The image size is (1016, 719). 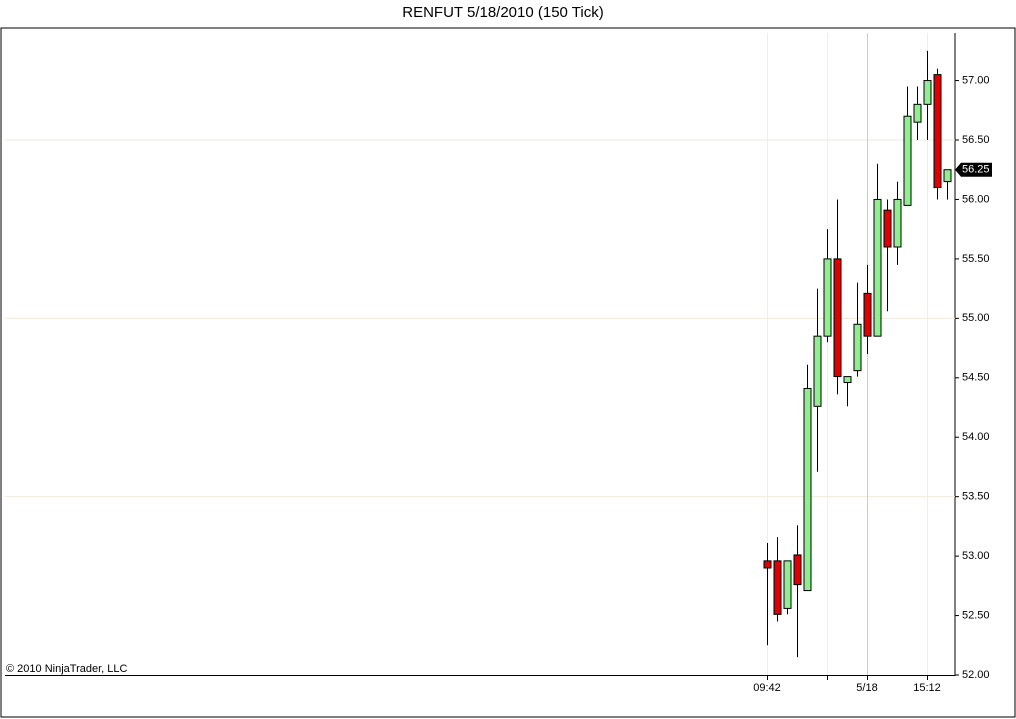 What do you see at coordinates (976, 140) in the screenshot?
I see `y-tick-label: 56.50` at bounding box center [976, 140].